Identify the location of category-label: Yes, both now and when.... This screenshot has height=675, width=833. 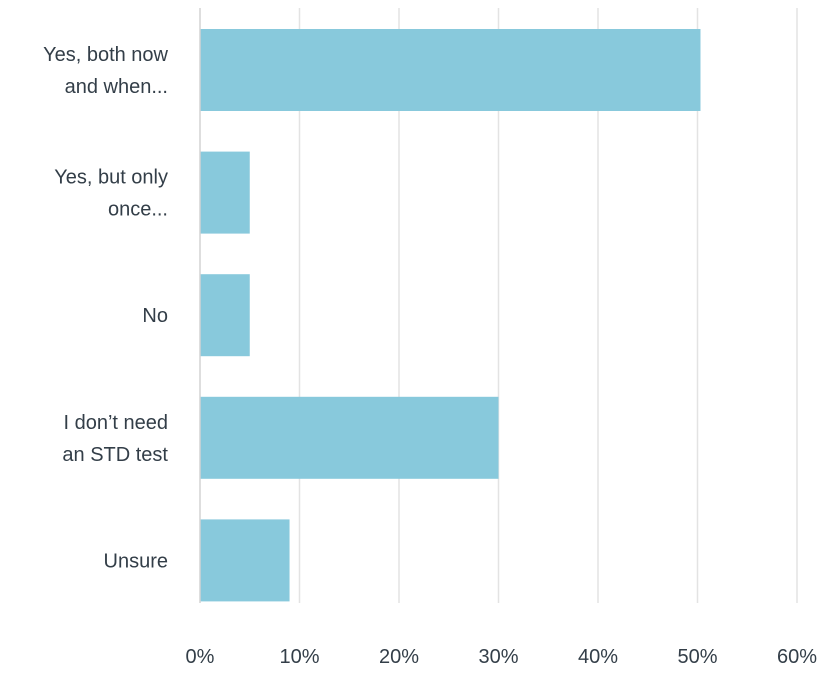
(105, 71).